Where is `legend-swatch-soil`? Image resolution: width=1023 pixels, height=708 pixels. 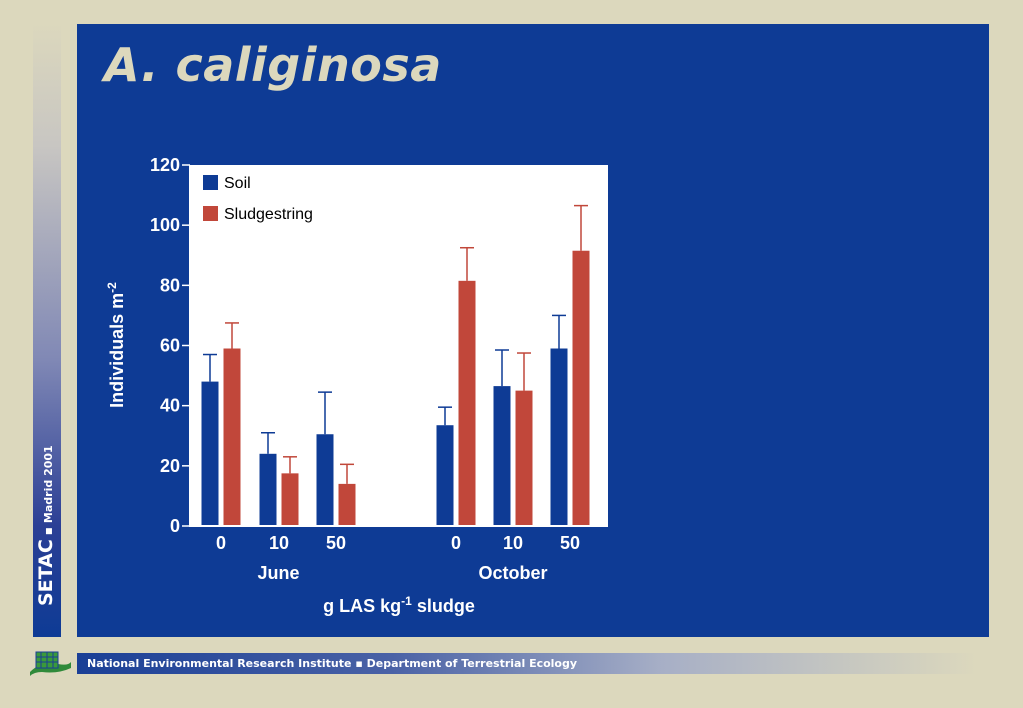 legend-swatch-soil is located at coordinates (210, 182).